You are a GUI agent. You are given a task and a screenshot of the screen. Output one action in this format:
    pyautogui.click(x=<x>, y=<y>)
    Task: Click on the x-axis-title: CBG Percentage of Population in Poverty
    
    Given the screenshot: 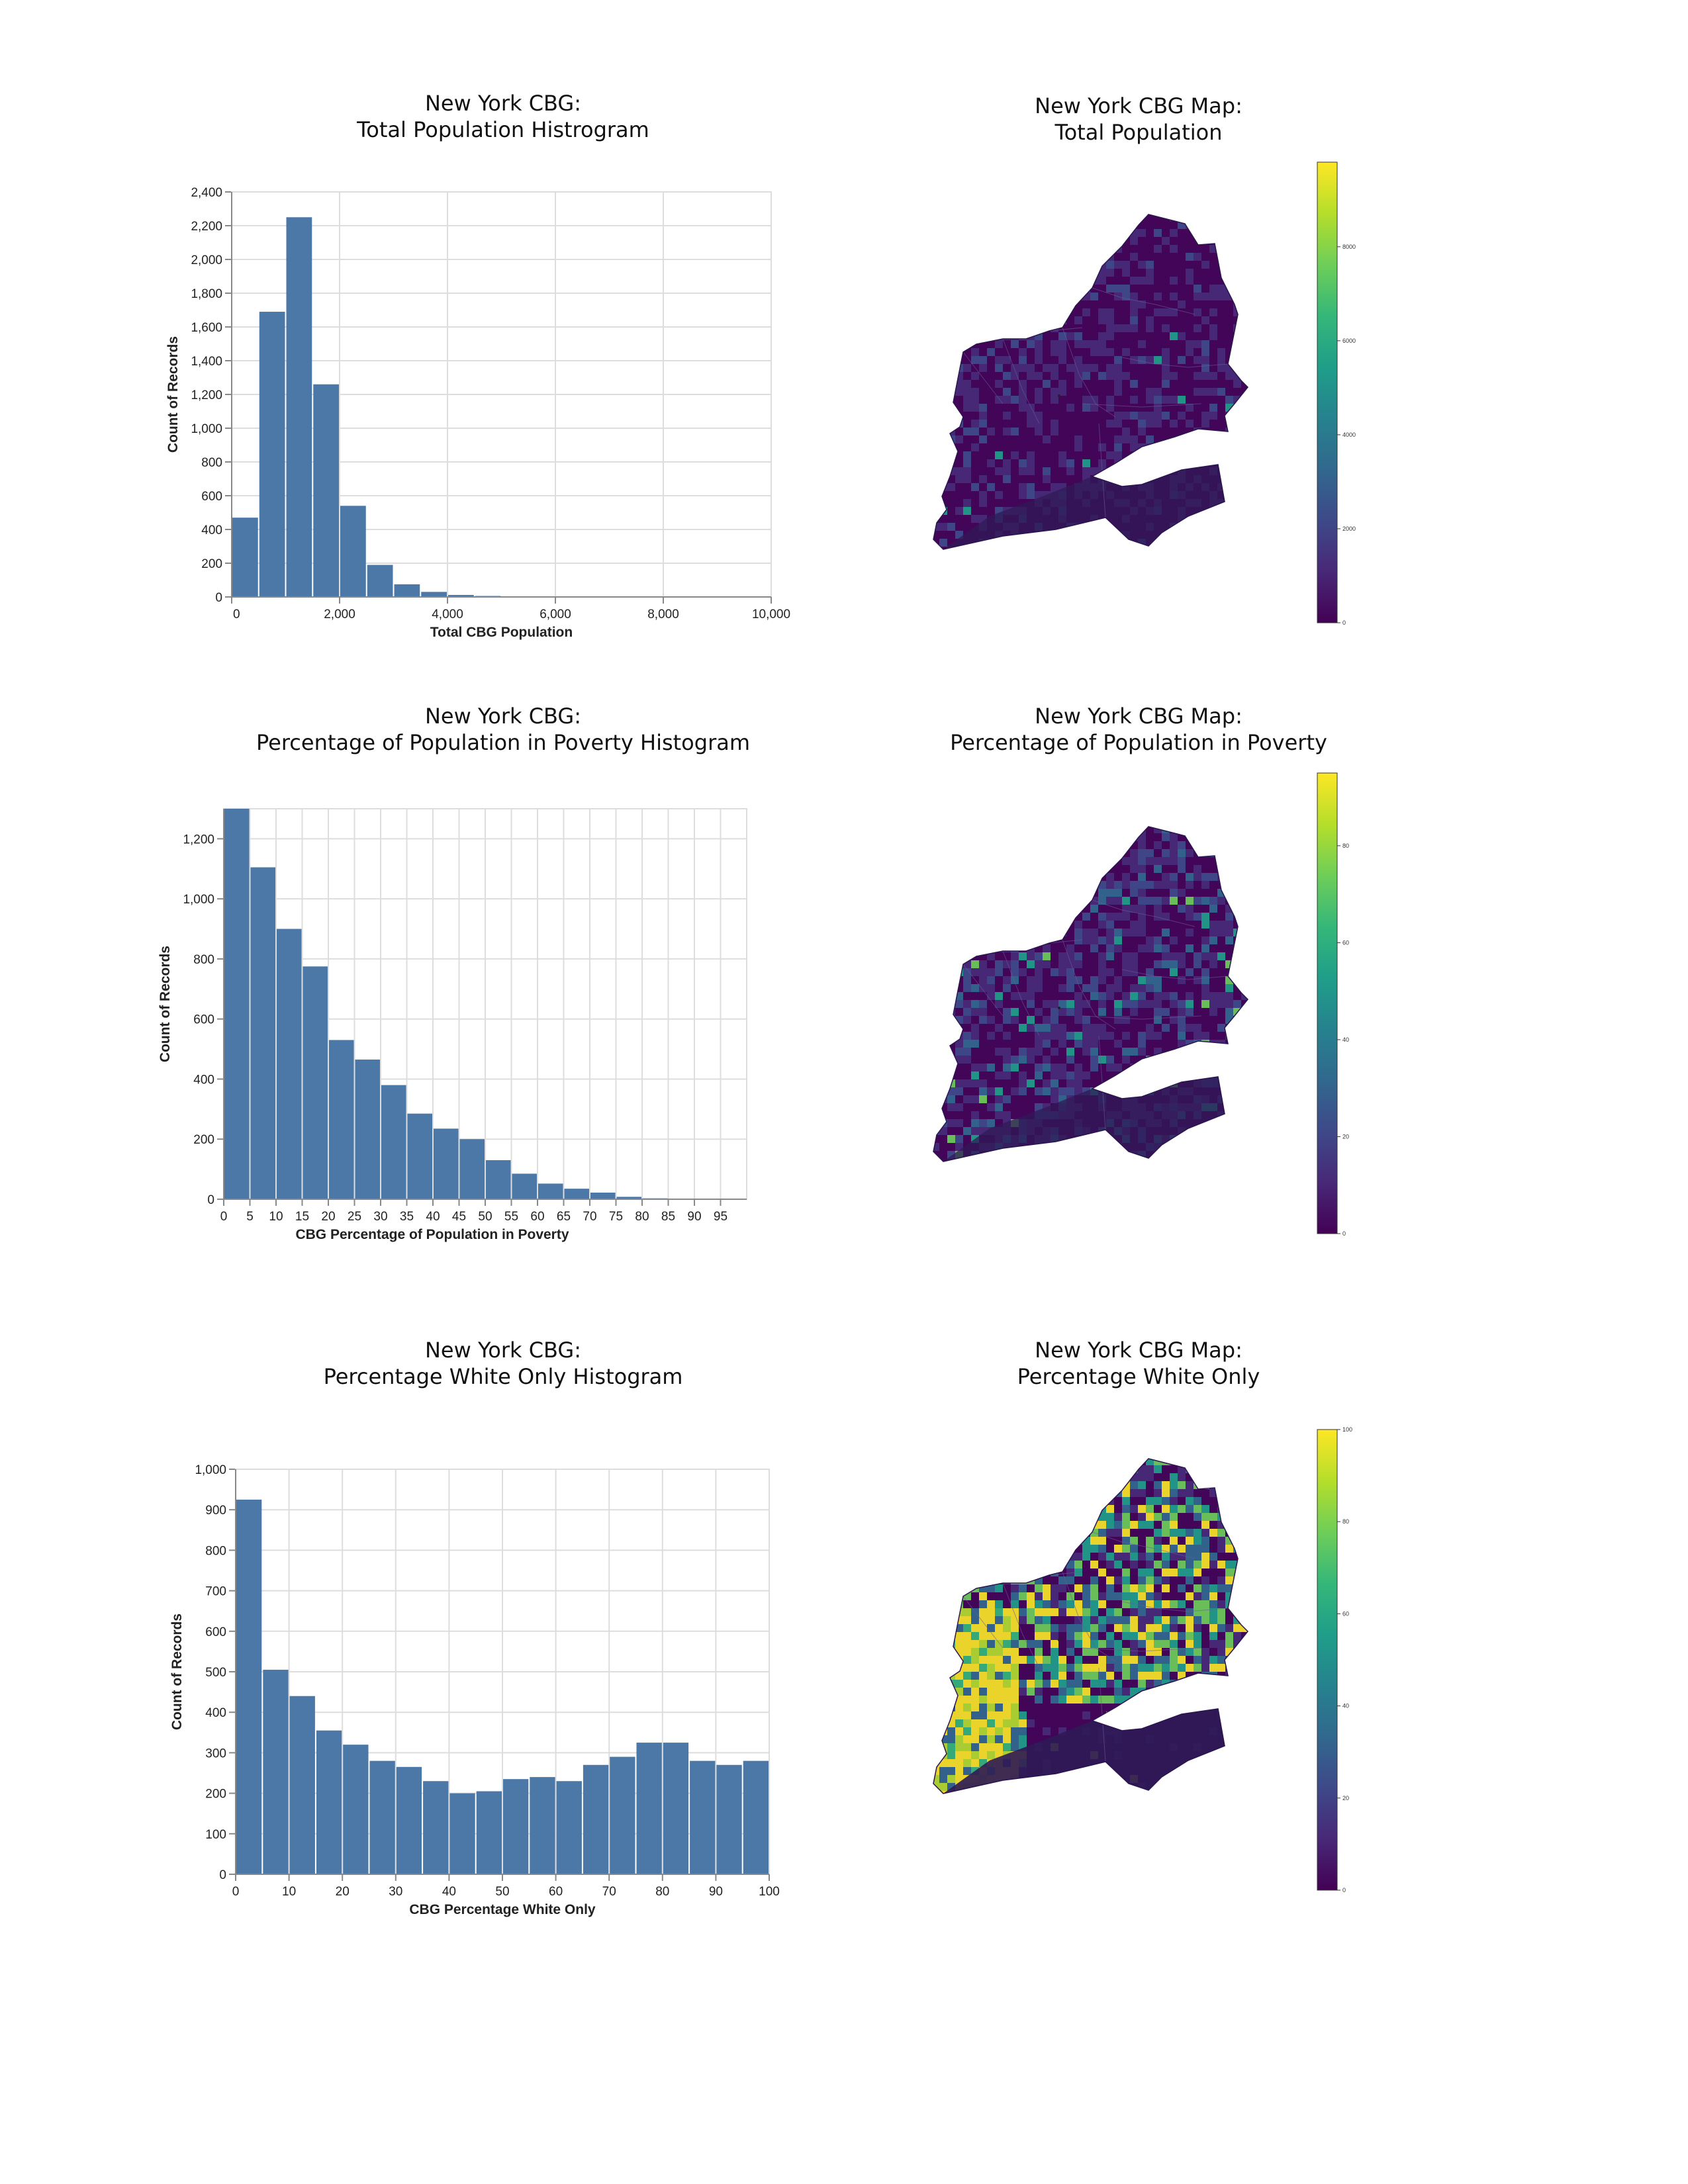 What is the action you would take?
    pyautogui.click(x=432, y=1234)
    